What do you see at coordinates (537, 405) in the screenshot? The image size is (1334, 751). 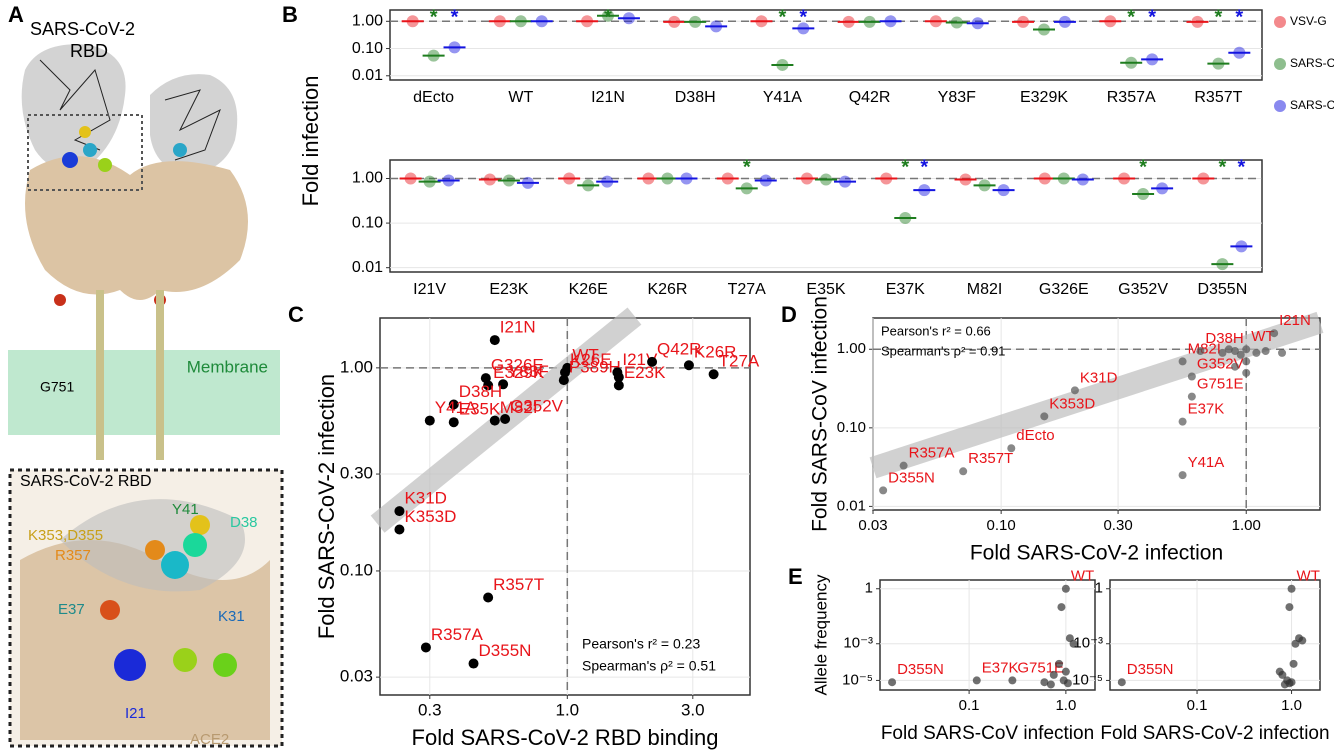 I see `point-label: G352V` at bounding box center [537, 405].